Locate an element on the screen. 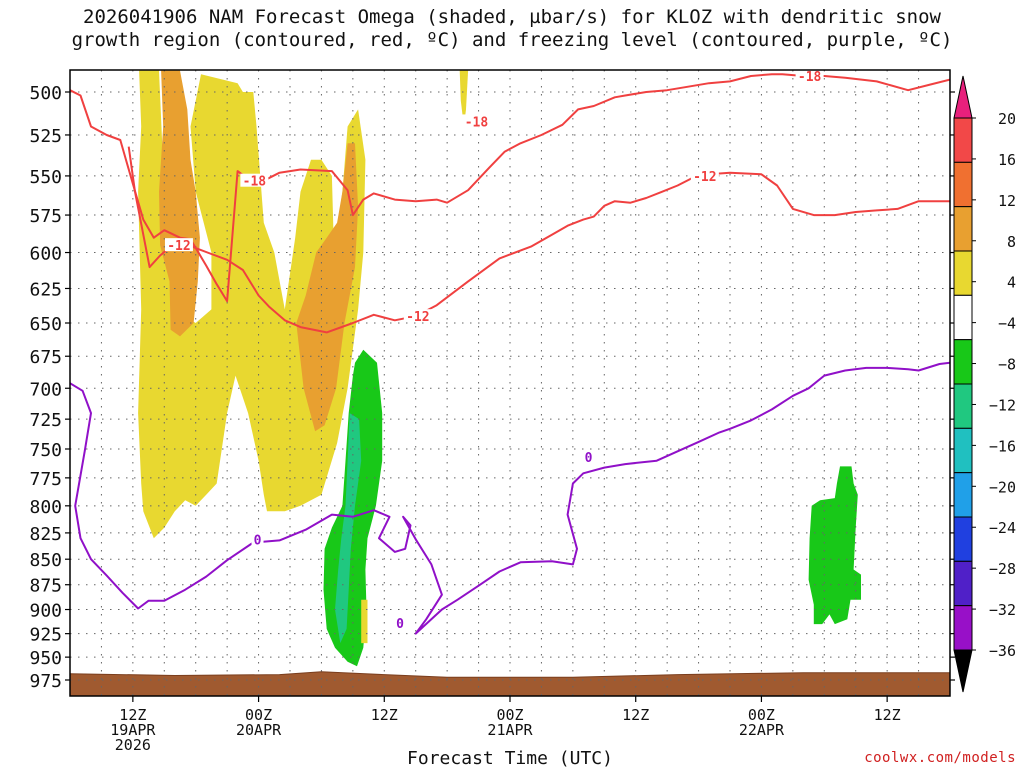  colorbar-label: 20 is located at coordinates (1007, 119).